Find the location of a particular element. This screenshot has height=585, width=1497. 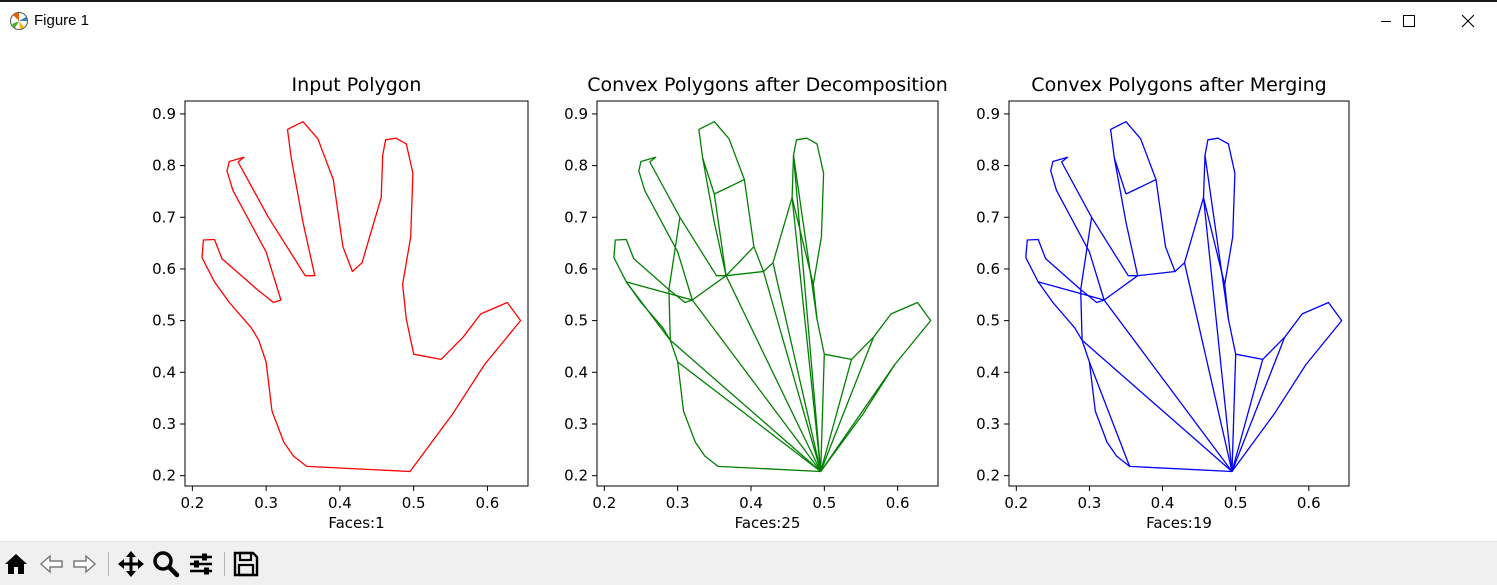

forward-button is located at coordinates (84, 564).